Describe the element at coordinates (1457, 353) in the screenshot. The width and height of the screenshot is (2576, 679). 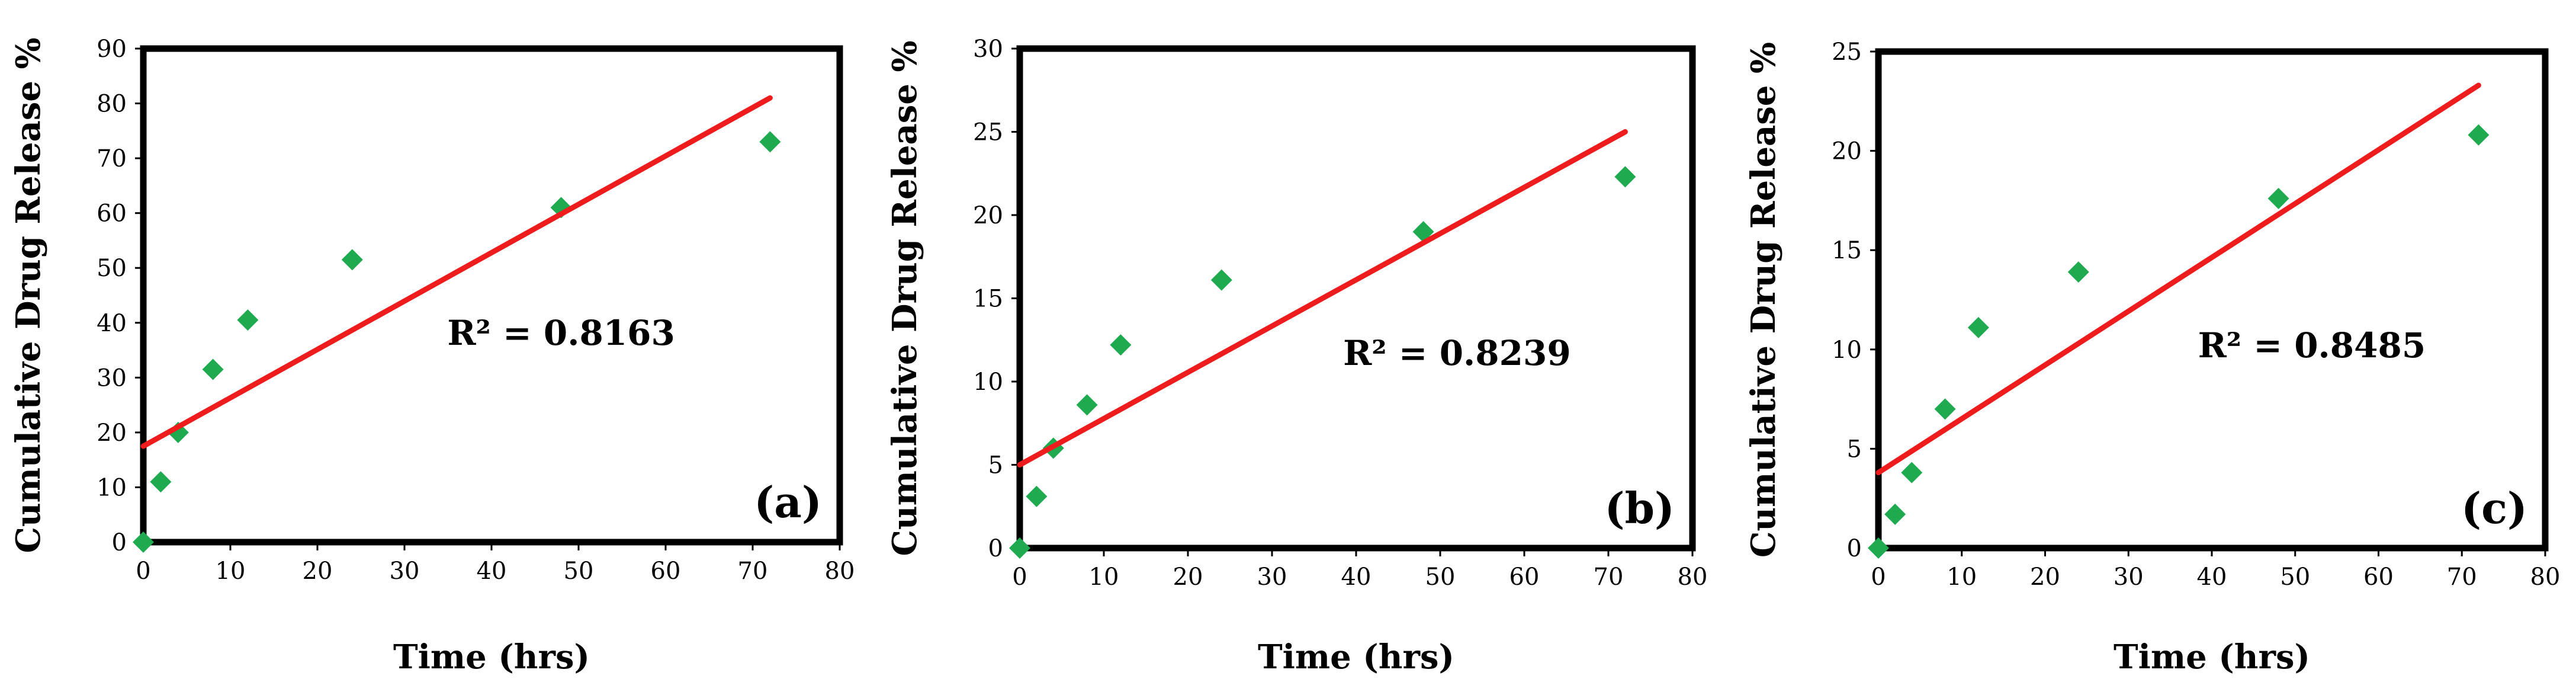
I see `r-squared-label: R² = 0.8239` at that location.